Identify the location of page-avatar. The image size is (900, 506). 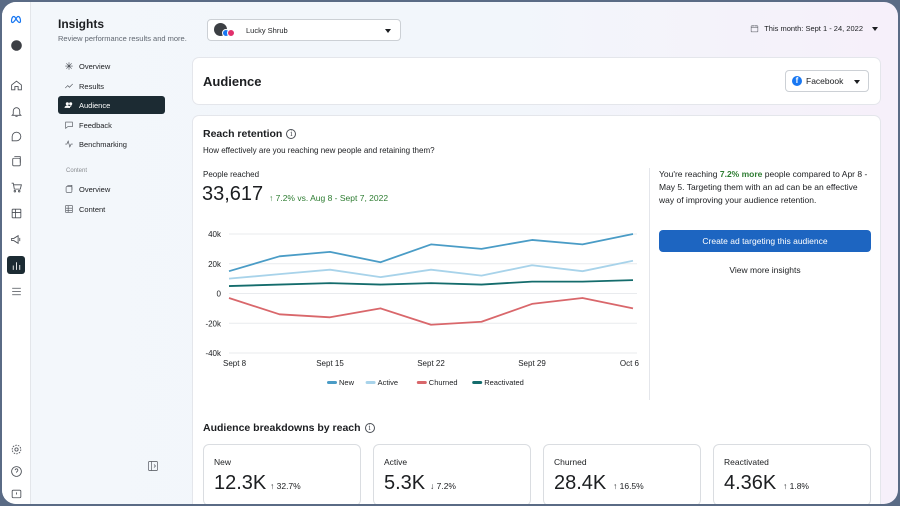
(224, 30).